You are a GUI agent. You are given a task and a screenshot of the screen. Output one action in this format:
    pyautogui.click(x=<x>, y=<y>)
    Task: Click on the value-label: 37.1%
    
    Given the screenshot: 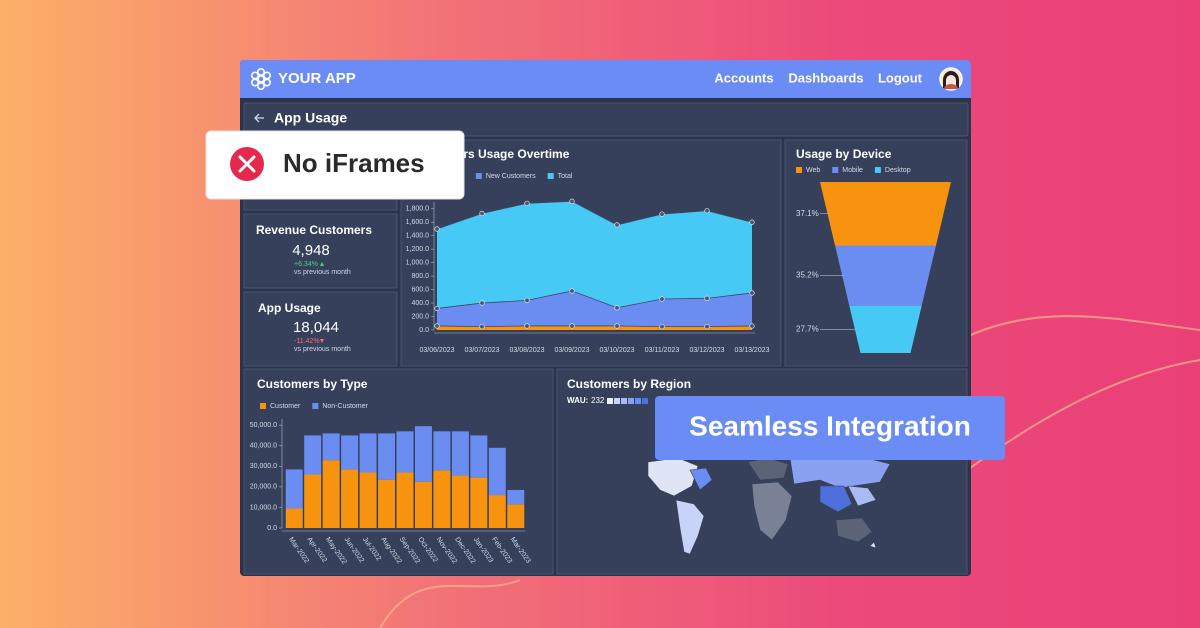 What is the action you would take?
    pyautogui.click(x=807, y=213)
    